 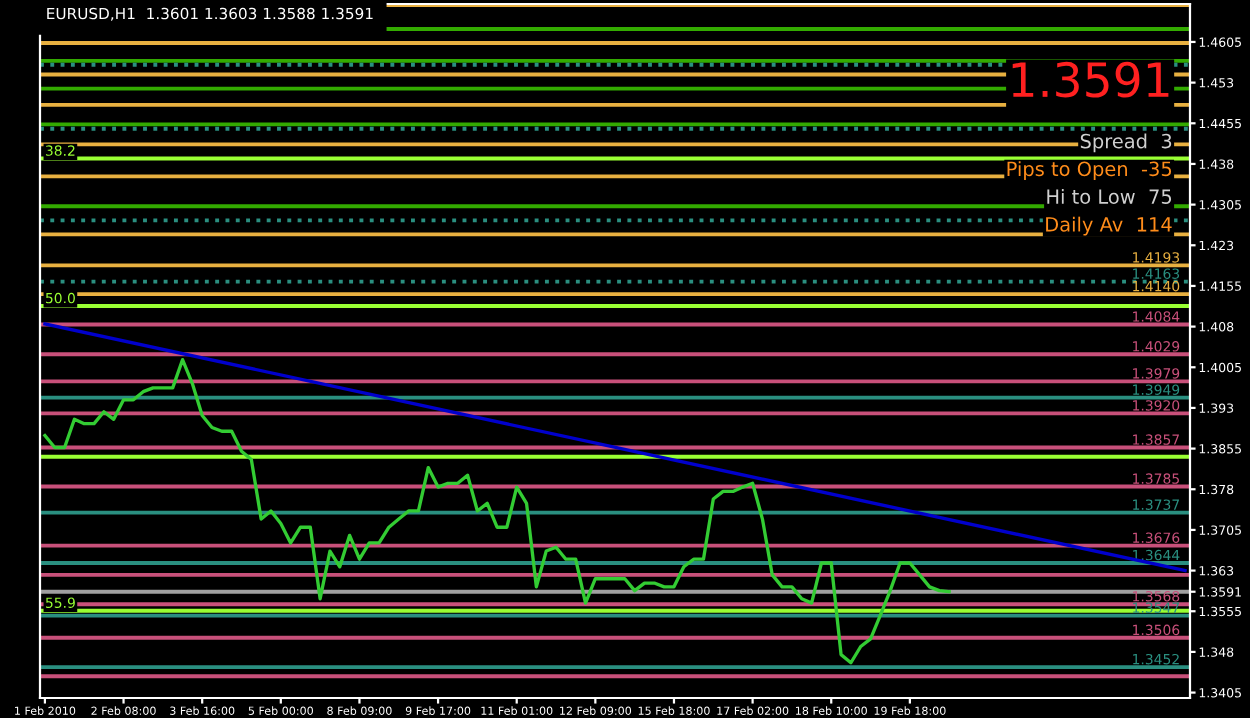 I want to click on annotation: 1.3591, so click(x=1090, y=79).